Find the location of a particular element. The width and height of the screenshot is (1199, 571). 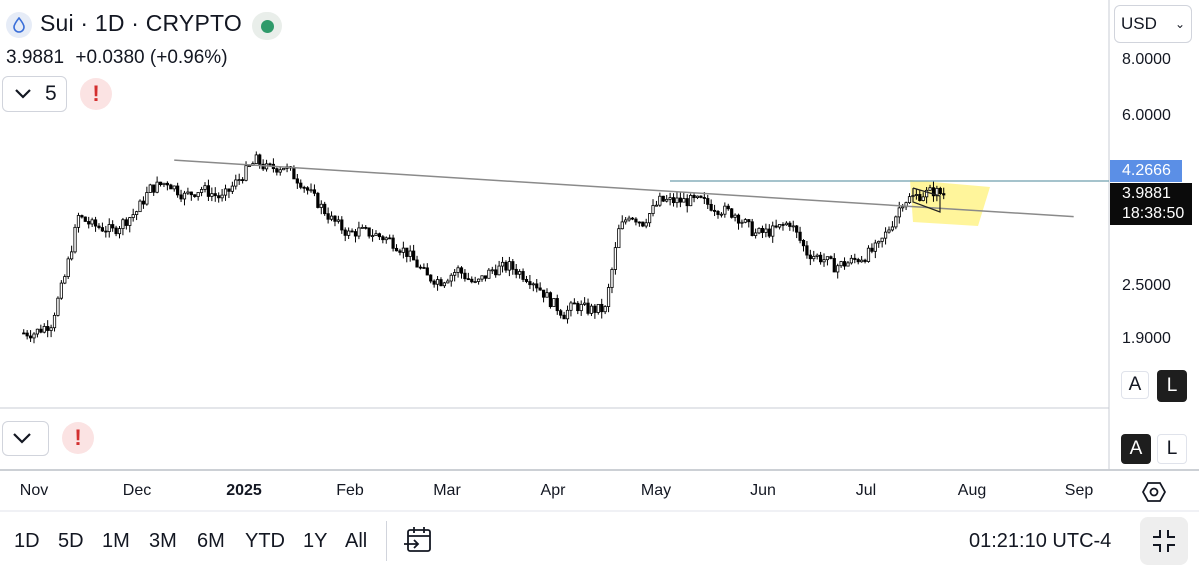

symbol-title: Sui · 1D · CRYPTO is located at coordinates (141, 23).